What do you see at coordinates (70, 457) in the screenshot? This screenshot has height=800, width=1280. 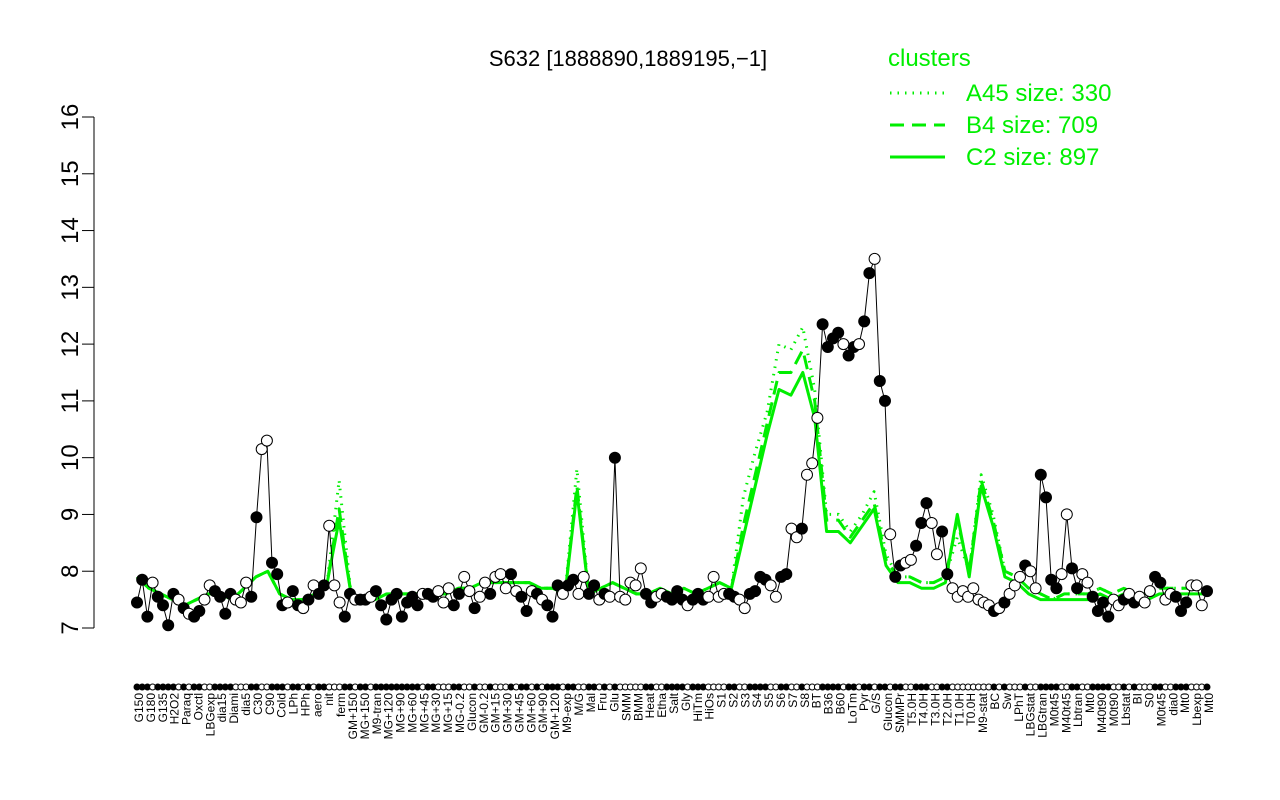 I see `y-tick-label: 10` at bounding box center [70, 457].